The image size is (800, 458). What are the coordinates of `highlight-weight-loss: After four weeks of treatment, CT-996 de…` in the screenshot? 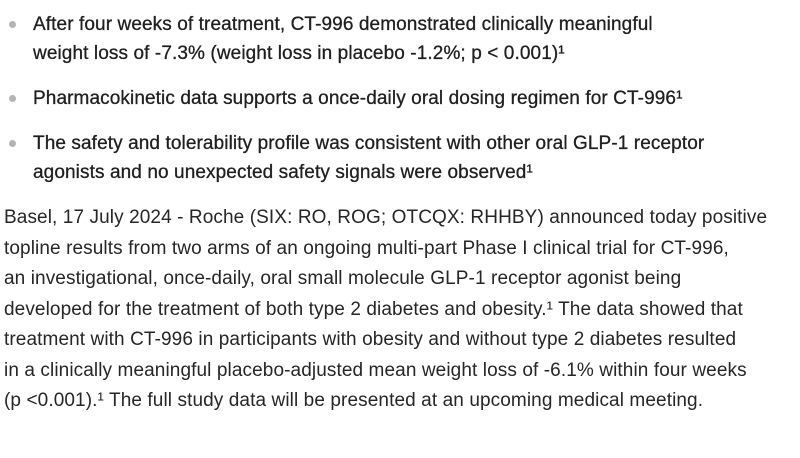 It's located at (343, 39).